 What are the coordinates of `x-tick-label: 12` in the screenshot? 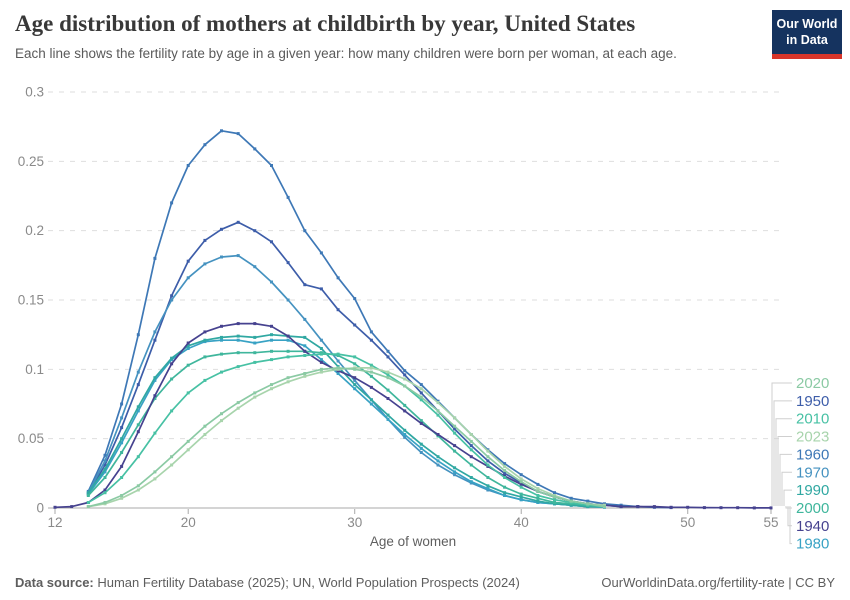 It's located at (54, 522).